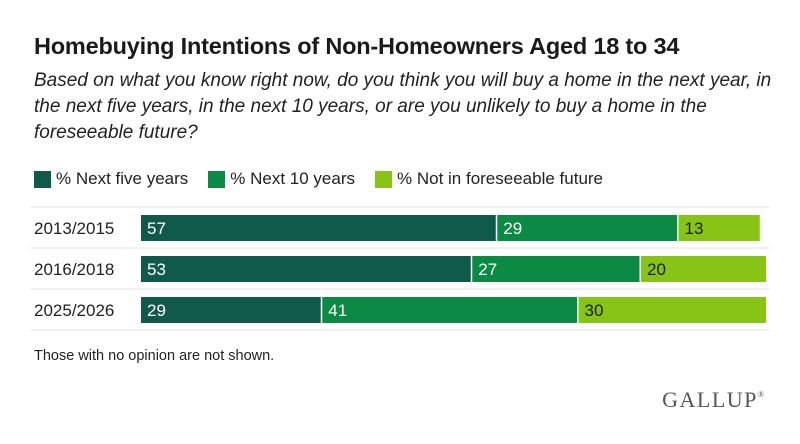  What do you see at coordinates (156, 228) in the screenshot?
I see `data-label: 57` at bounding box center [156, 228].